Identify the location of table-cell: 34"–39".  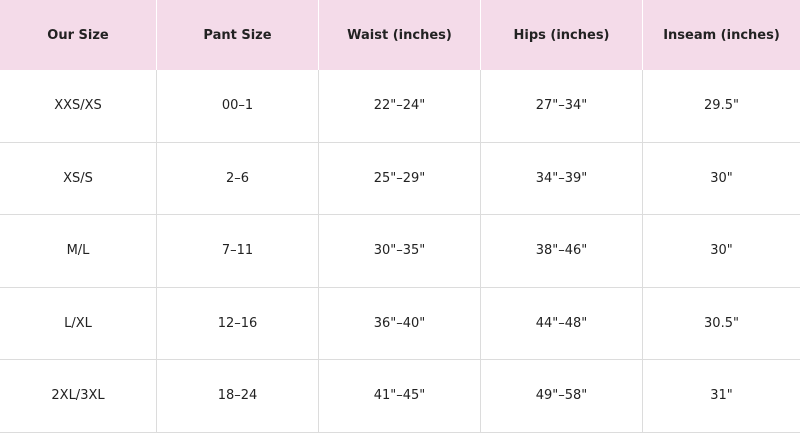
(562, 178).